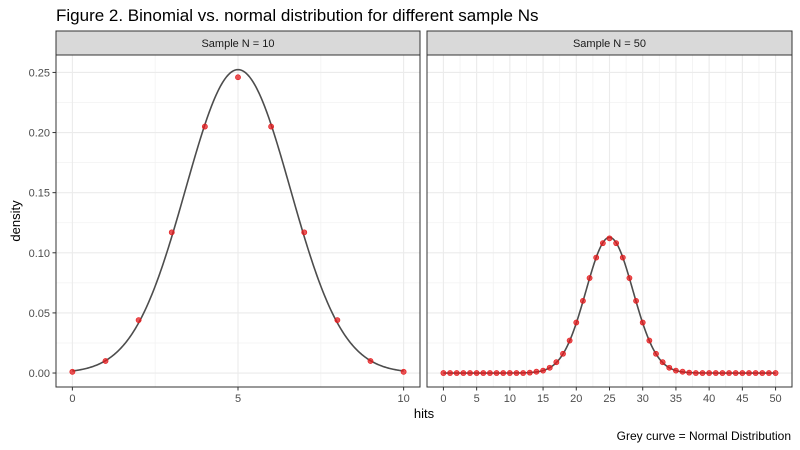 This screenshot has height=450, width=800. I want to click on y-tick-label: 0.15, so click(39, 194).